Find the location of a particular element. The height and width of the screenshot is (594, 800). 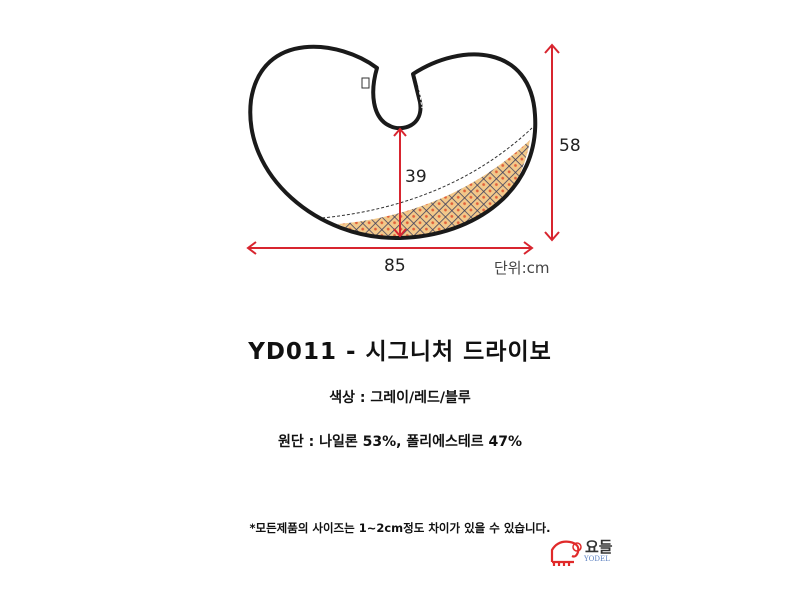

brand-name-en: YODEL is located at coordinates (597, 559).